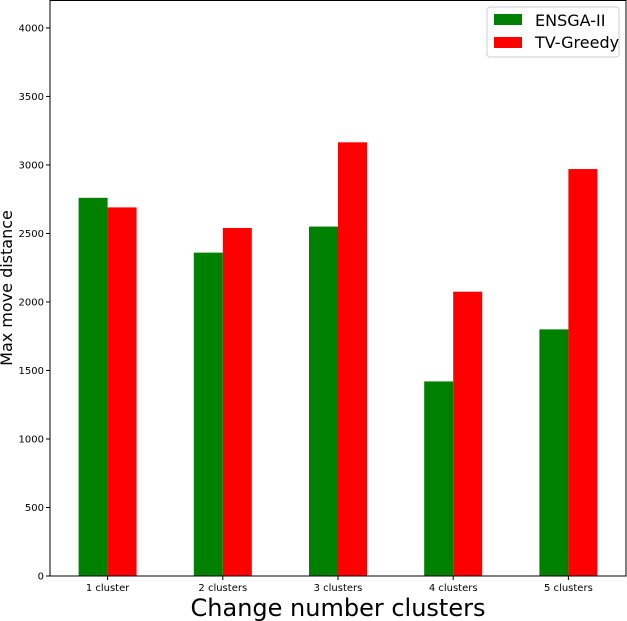 The image size is (627, 621). I want to click on y-axis-label: Max move distance, so click(8, 288).